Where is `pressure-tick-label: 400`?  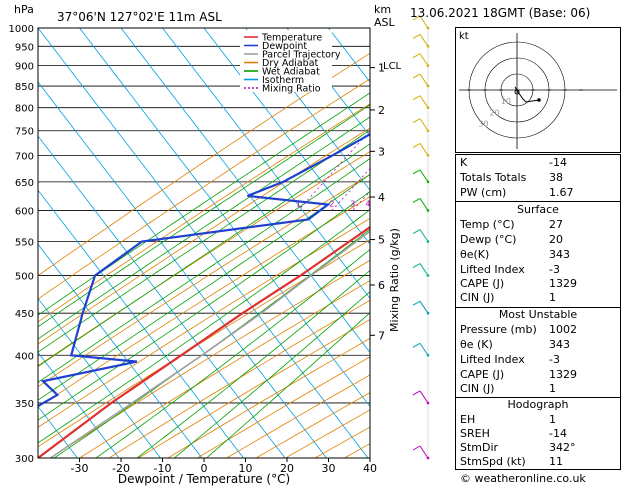
pressure-tick-label: 400 is located at coordinates (24, 356).